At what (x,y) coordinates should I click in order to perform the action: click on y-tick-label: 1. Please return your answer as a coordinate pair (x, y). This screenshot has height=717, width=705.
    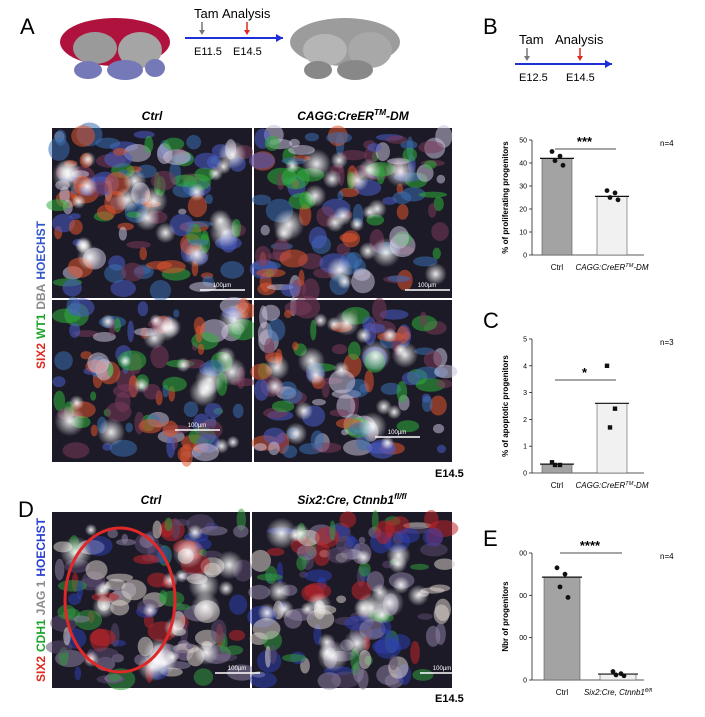
    Looking at the image, I should click on (525, 447).